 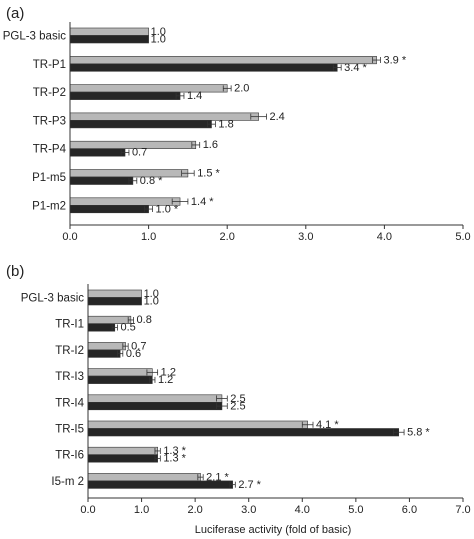 What do you see at coordinates (49, 93) in the screenshot?
I see `panel-a-category-label: TR-P2` at bounding box center [49, 93].